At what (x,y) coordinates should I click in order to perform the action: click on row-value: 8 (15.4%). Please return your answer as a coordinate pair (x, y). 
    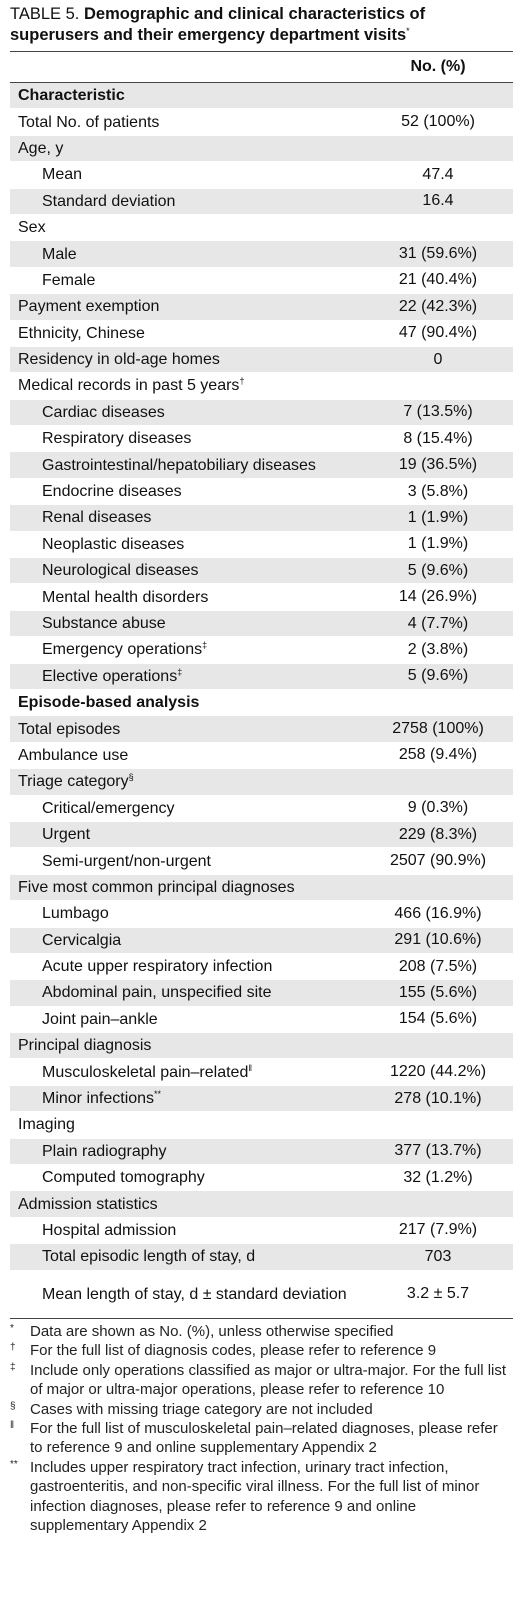
    Looking at the image, I should click on (438, 438).